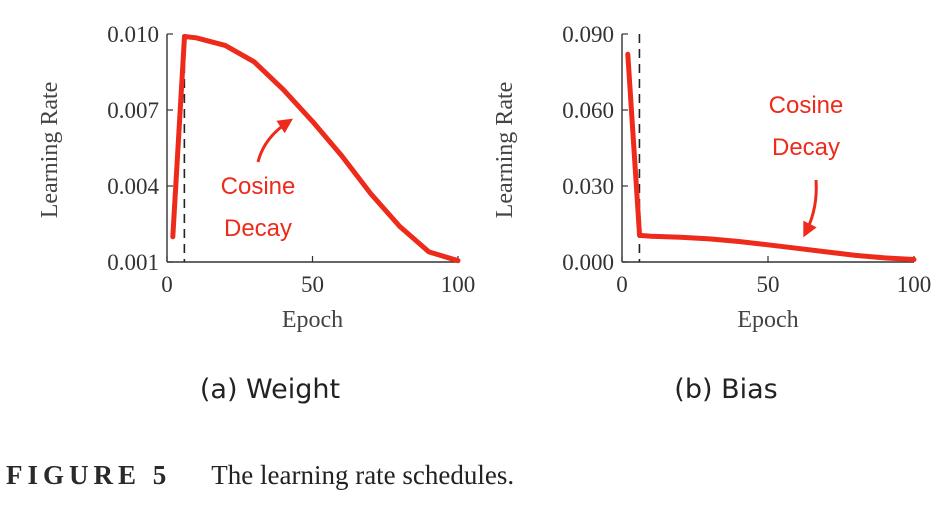 The height and width of the screenshot is (506, 937). Describe the element at coordinates (725, 389) in the screenshot. I see `chart-subtitle: (b) Bias` at that location.